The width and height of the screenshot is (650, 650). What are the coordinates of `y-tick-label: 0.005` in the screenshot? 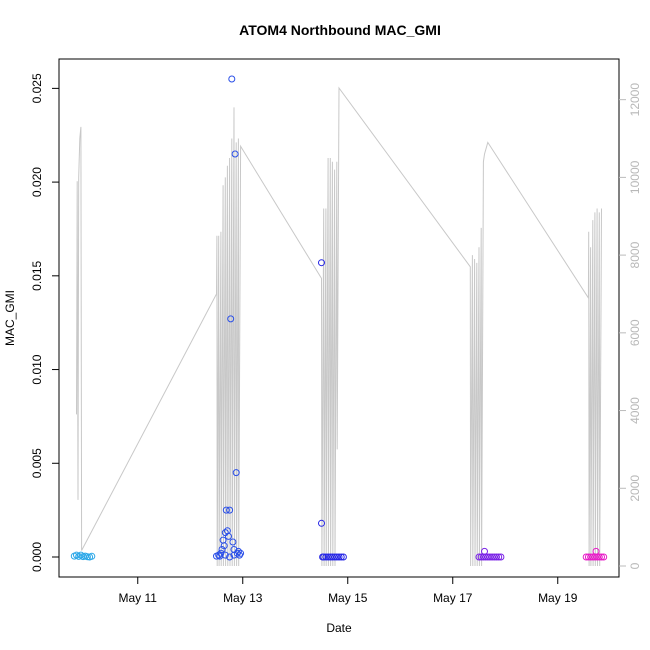 It's located at (37, 463).